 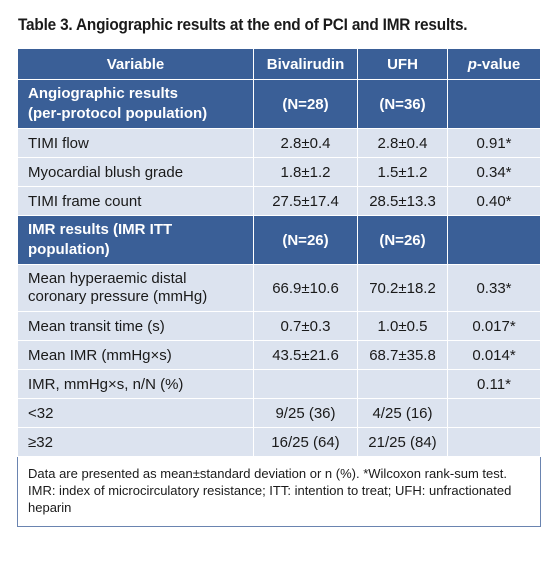 What do you see at coordinates (135, 384) in the screenshot?
I see `row-label: IMR, mmHg×s, n/N (%)` at bounding box center [135, 384].